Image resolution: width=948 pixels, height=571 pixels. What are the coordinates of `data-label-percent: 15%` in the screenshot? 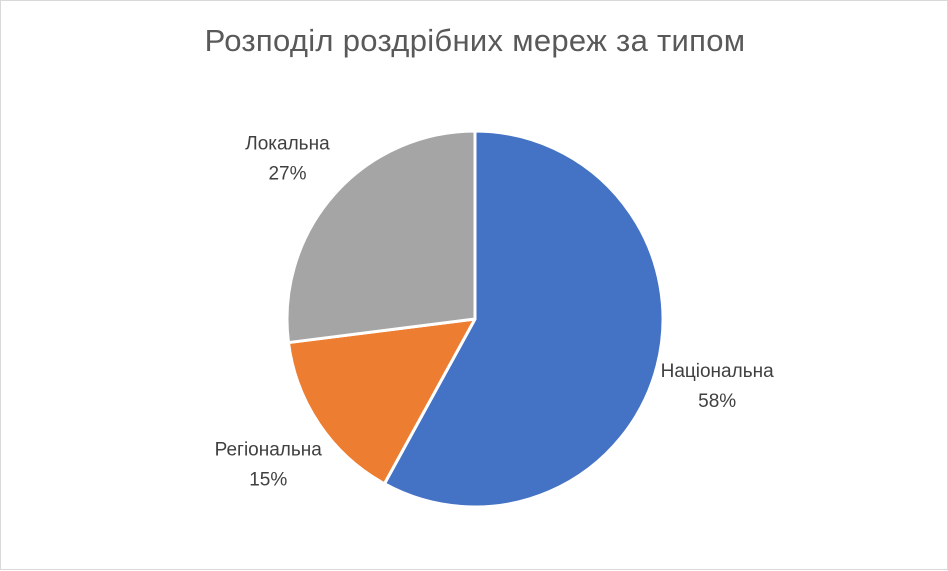 It's located at (268, 480).